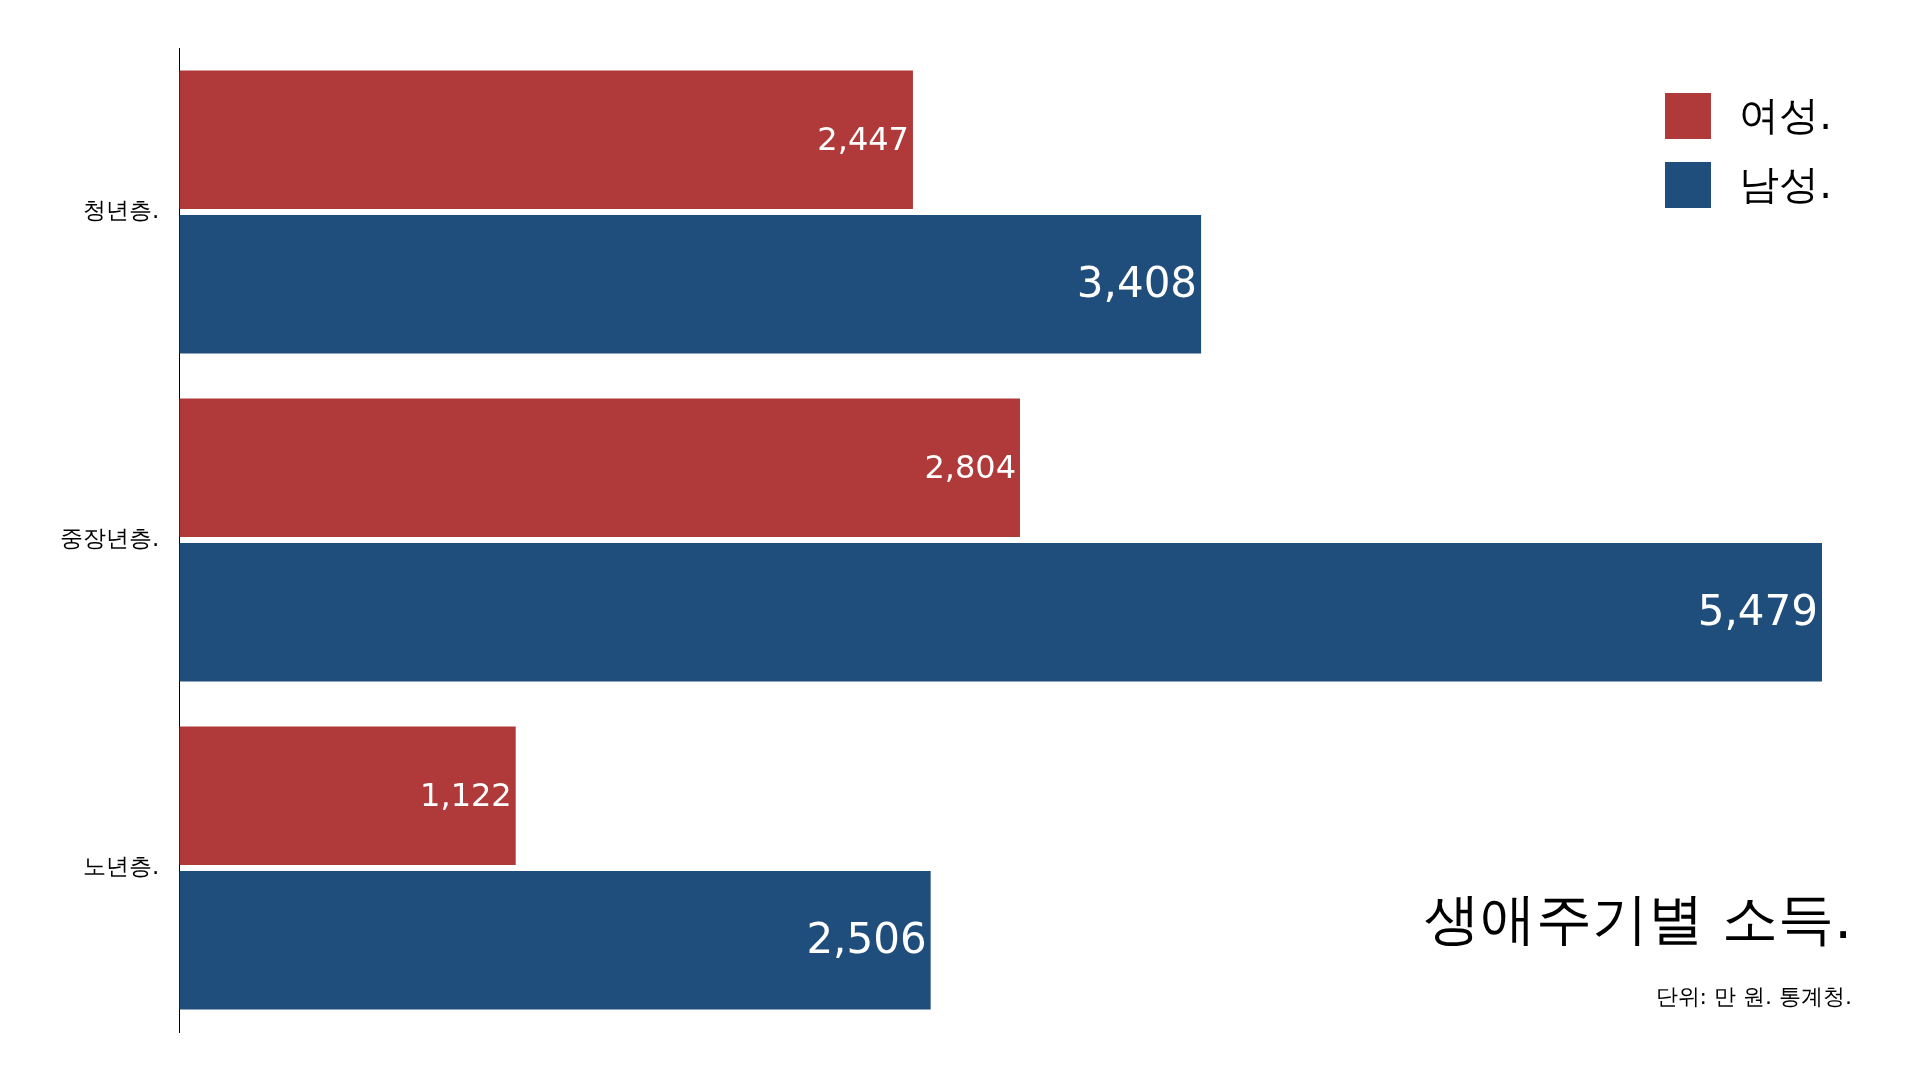  I want to click on data-label: 3,408, so click(1137, 283).